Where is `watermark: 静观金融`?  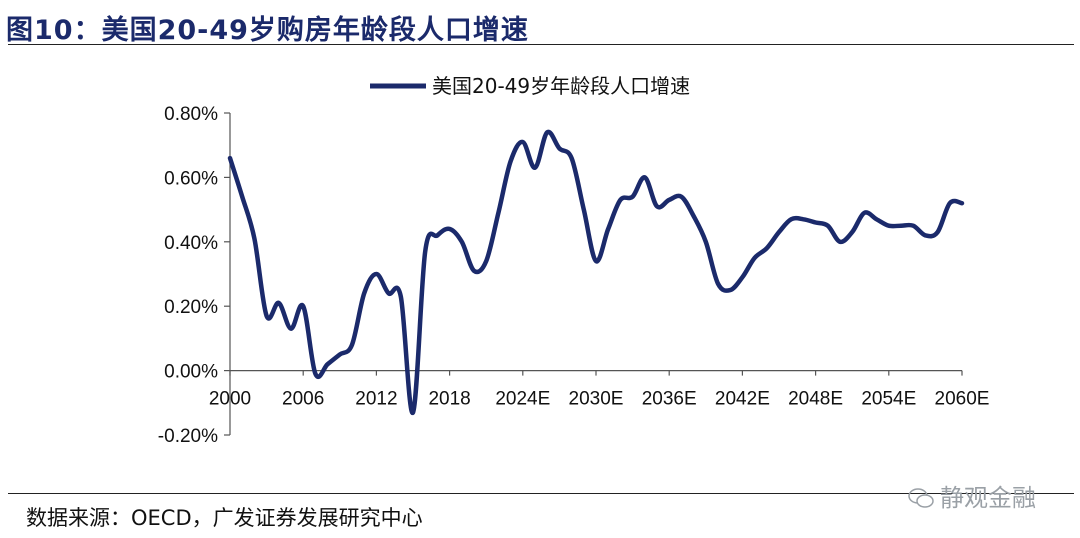 watermark: 静观金融 is located at coordinates (972, 495).